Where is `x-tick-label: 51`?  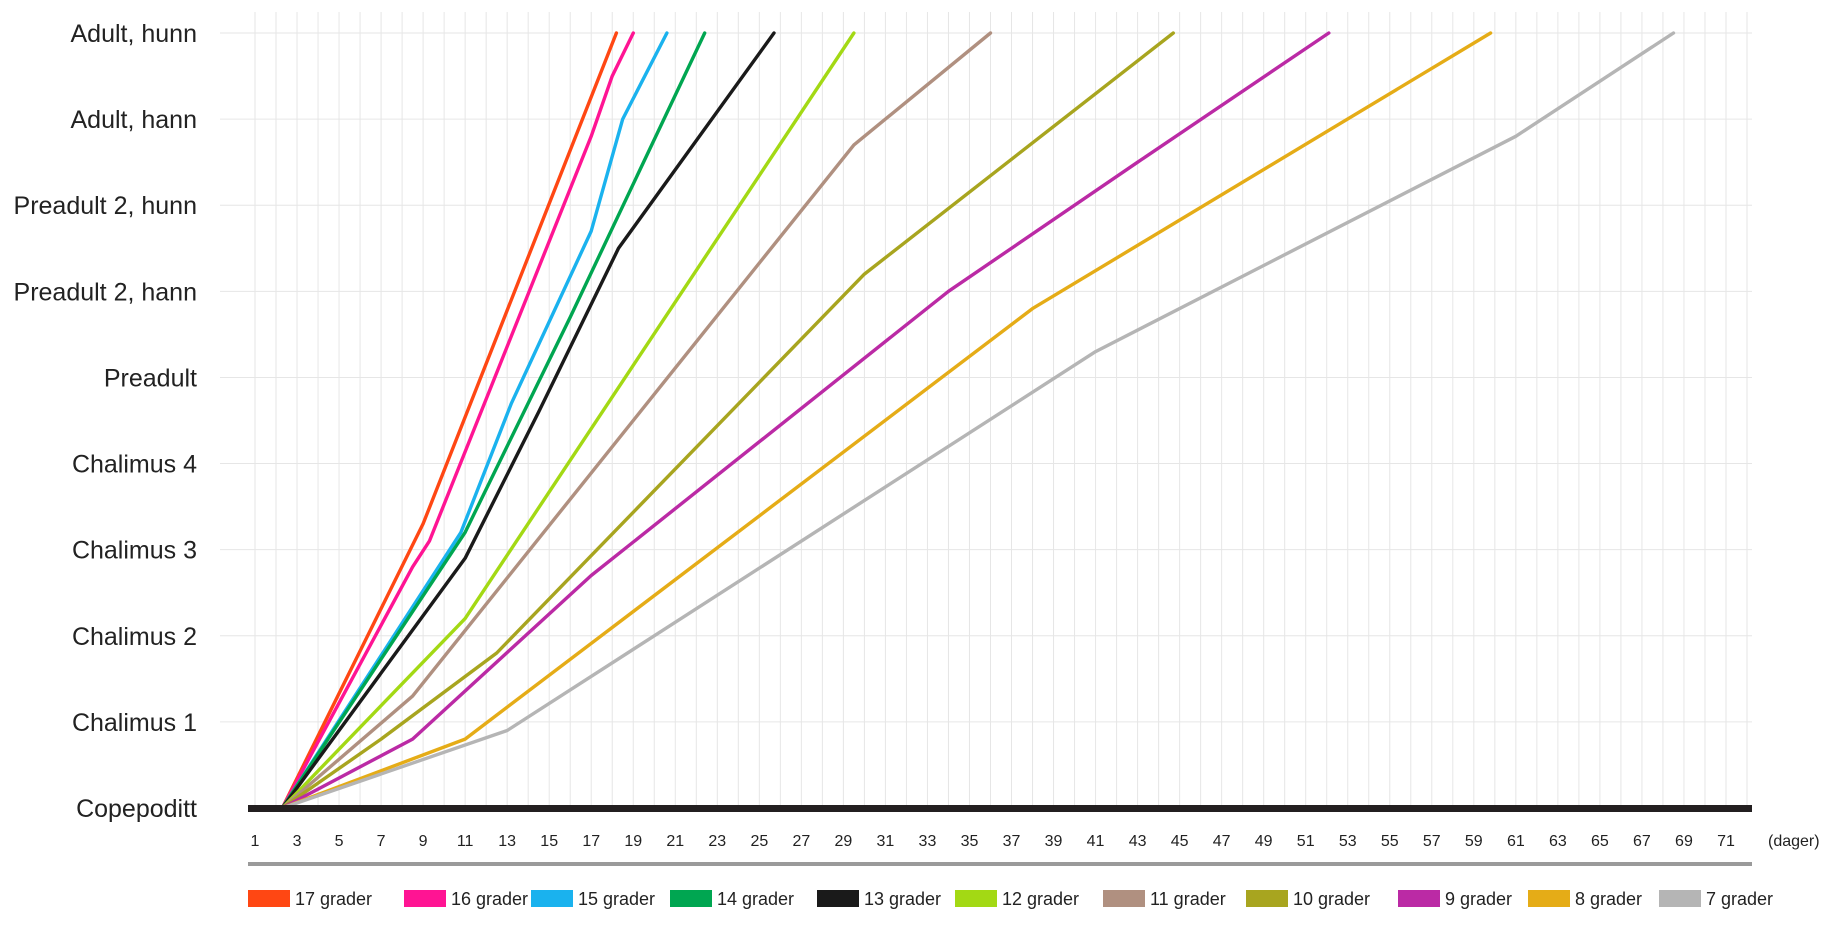
x-tick-label: 51 is located at coordinates (1306, 841).